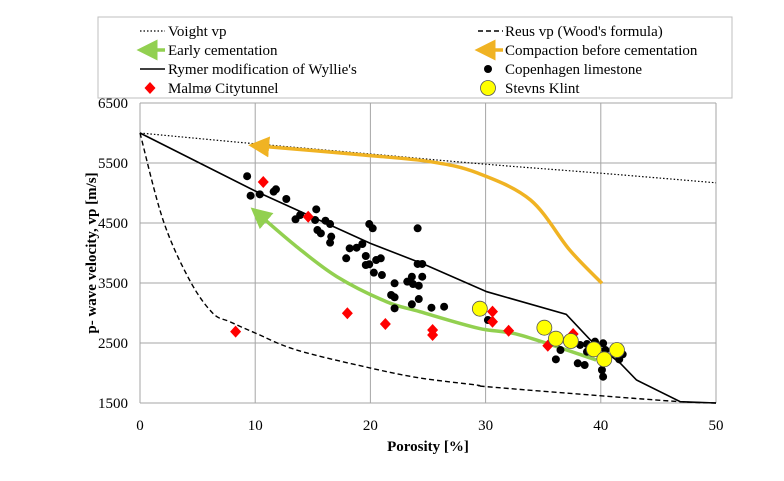 The width and height of the screenshot is (784, 481). I want to click on legend-label: Malmø Citytunnel, so click(223, 89).